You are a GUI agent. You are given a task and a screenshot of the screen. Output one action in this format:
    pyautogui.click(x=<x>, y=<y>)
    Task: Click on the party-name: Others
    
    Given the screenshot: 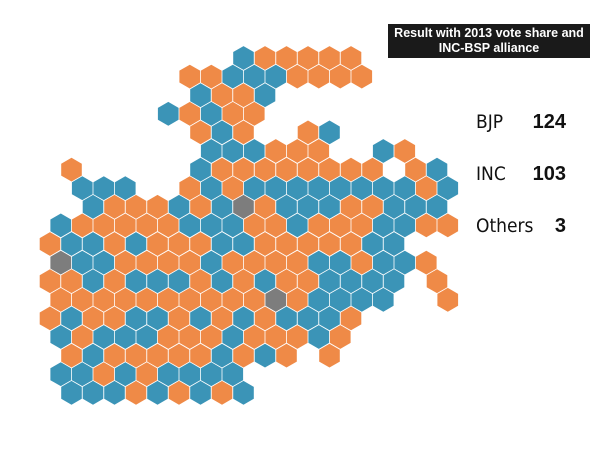 What is the action you would take?
    pyautogui.click(x=505, y=226)
    